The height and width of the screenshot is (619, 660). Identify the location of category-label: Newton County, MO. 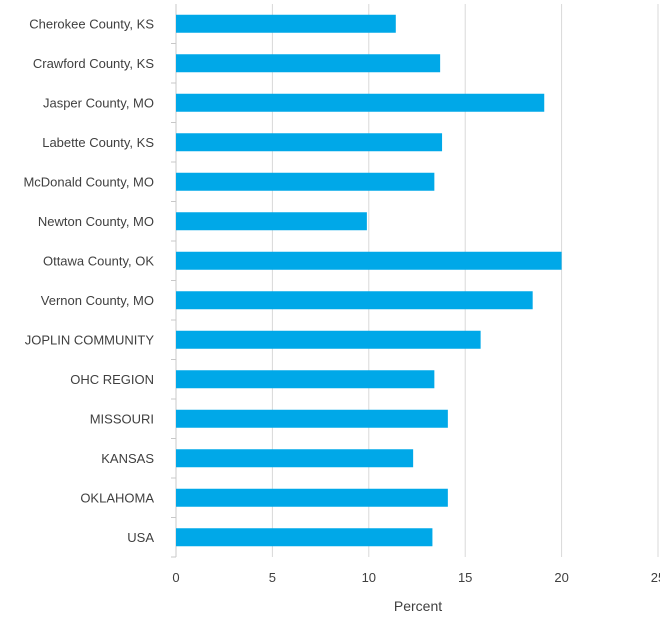
(96, 221).